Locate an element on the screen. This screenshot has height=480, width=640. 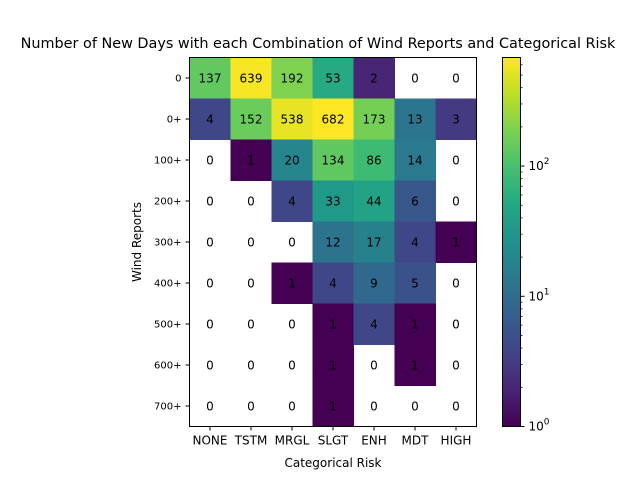
colorbar-frame is located at coordinates (511, 242).